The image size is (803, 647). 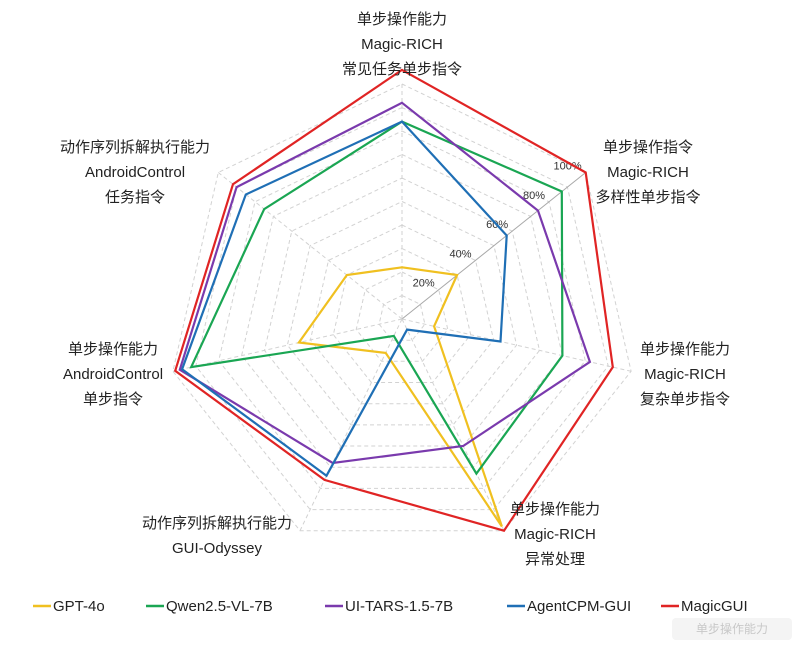 I want to click on axis-label-line: 常见任务单步指令, so click(x=402, y=69).